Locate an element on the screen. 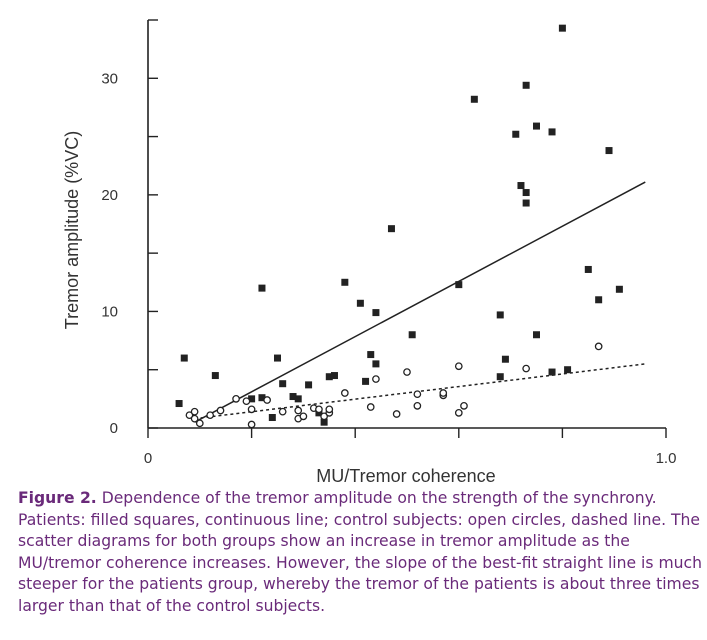 Image resolution: width=707 pixels, height=640 pixels. y-tick-label: 10 is located at coordinates (109, 311).